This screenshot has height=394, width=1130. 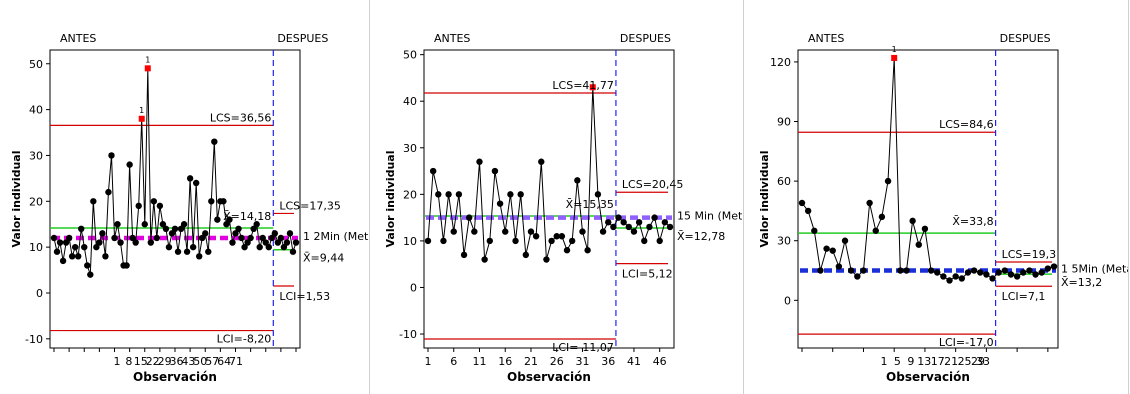 I want to click on x-tick-label: 46, so click(x=660, y=361).